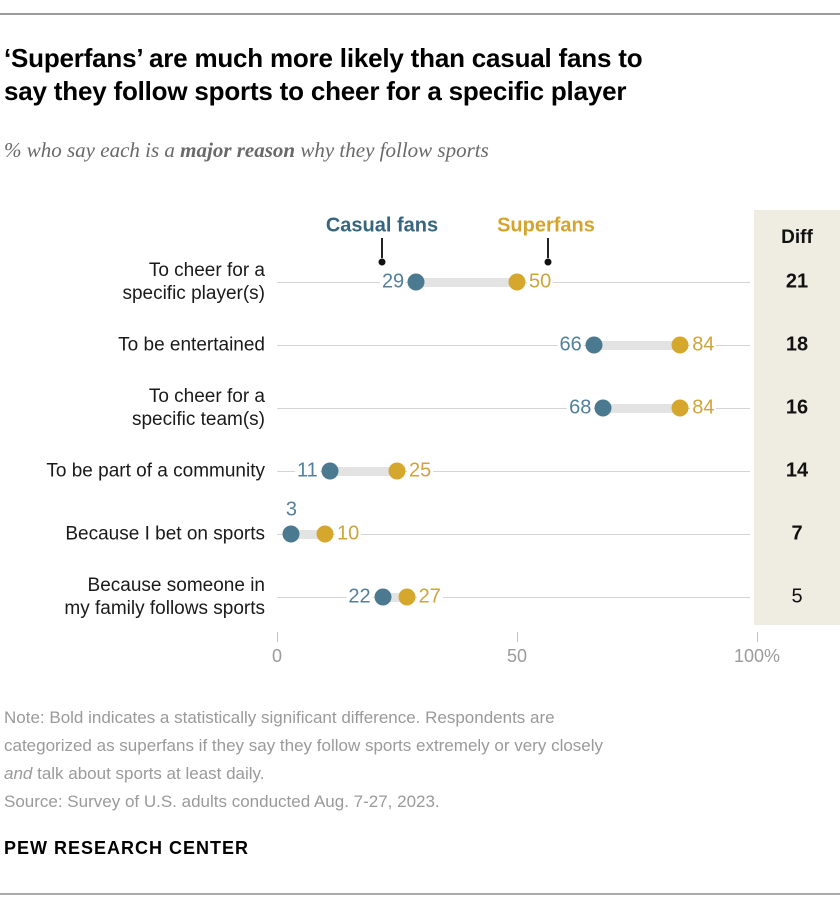  What do you see at coordinates (420, 14) in the screenshot?
I see `top-rule` at bounding box center [420, 14].